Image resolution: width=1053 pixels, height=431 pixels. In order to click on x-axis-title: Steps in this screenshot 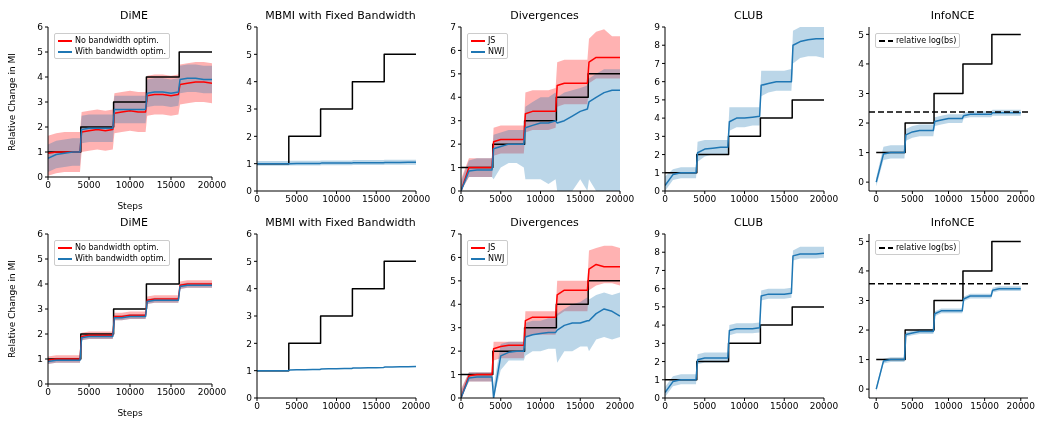, I will do `click(130, 413)`.